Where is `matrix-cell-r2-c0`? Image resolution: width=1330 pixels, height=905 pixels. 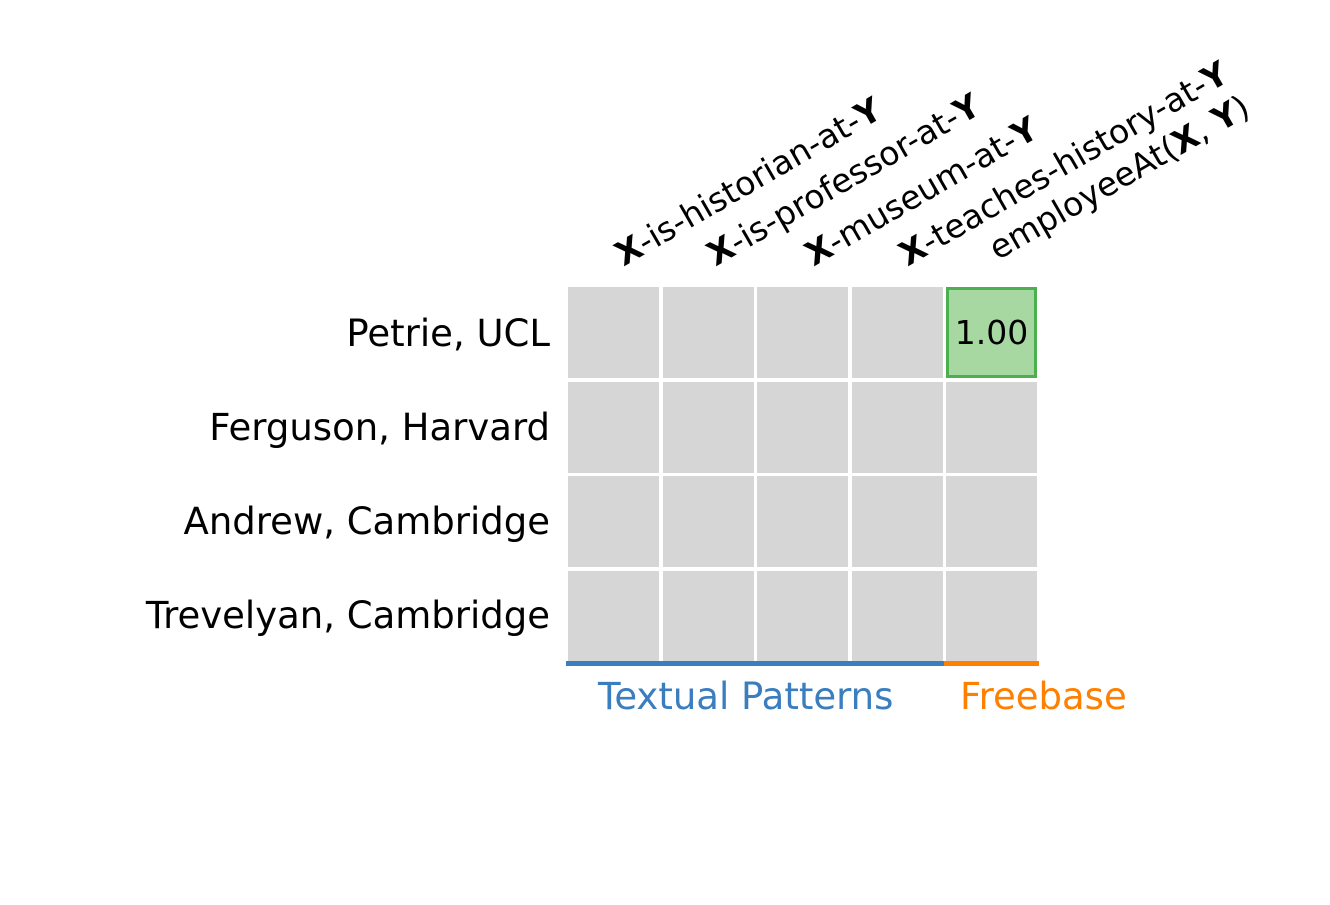
matrix-cell-r2-c0 is located at coordinates (613, 521).